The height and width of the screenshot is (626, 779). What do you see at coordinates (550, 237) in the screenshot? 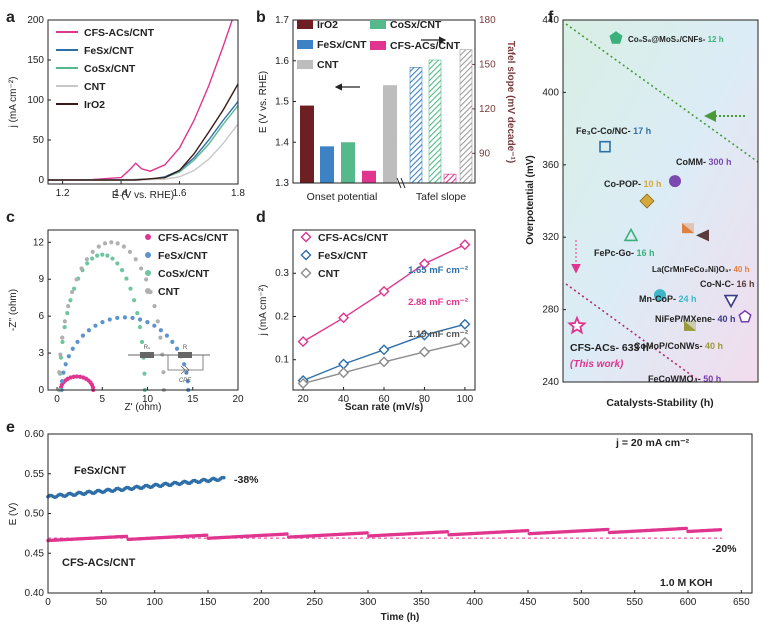
I see `y-tick-label: 320` at bounding box center [550, 237].